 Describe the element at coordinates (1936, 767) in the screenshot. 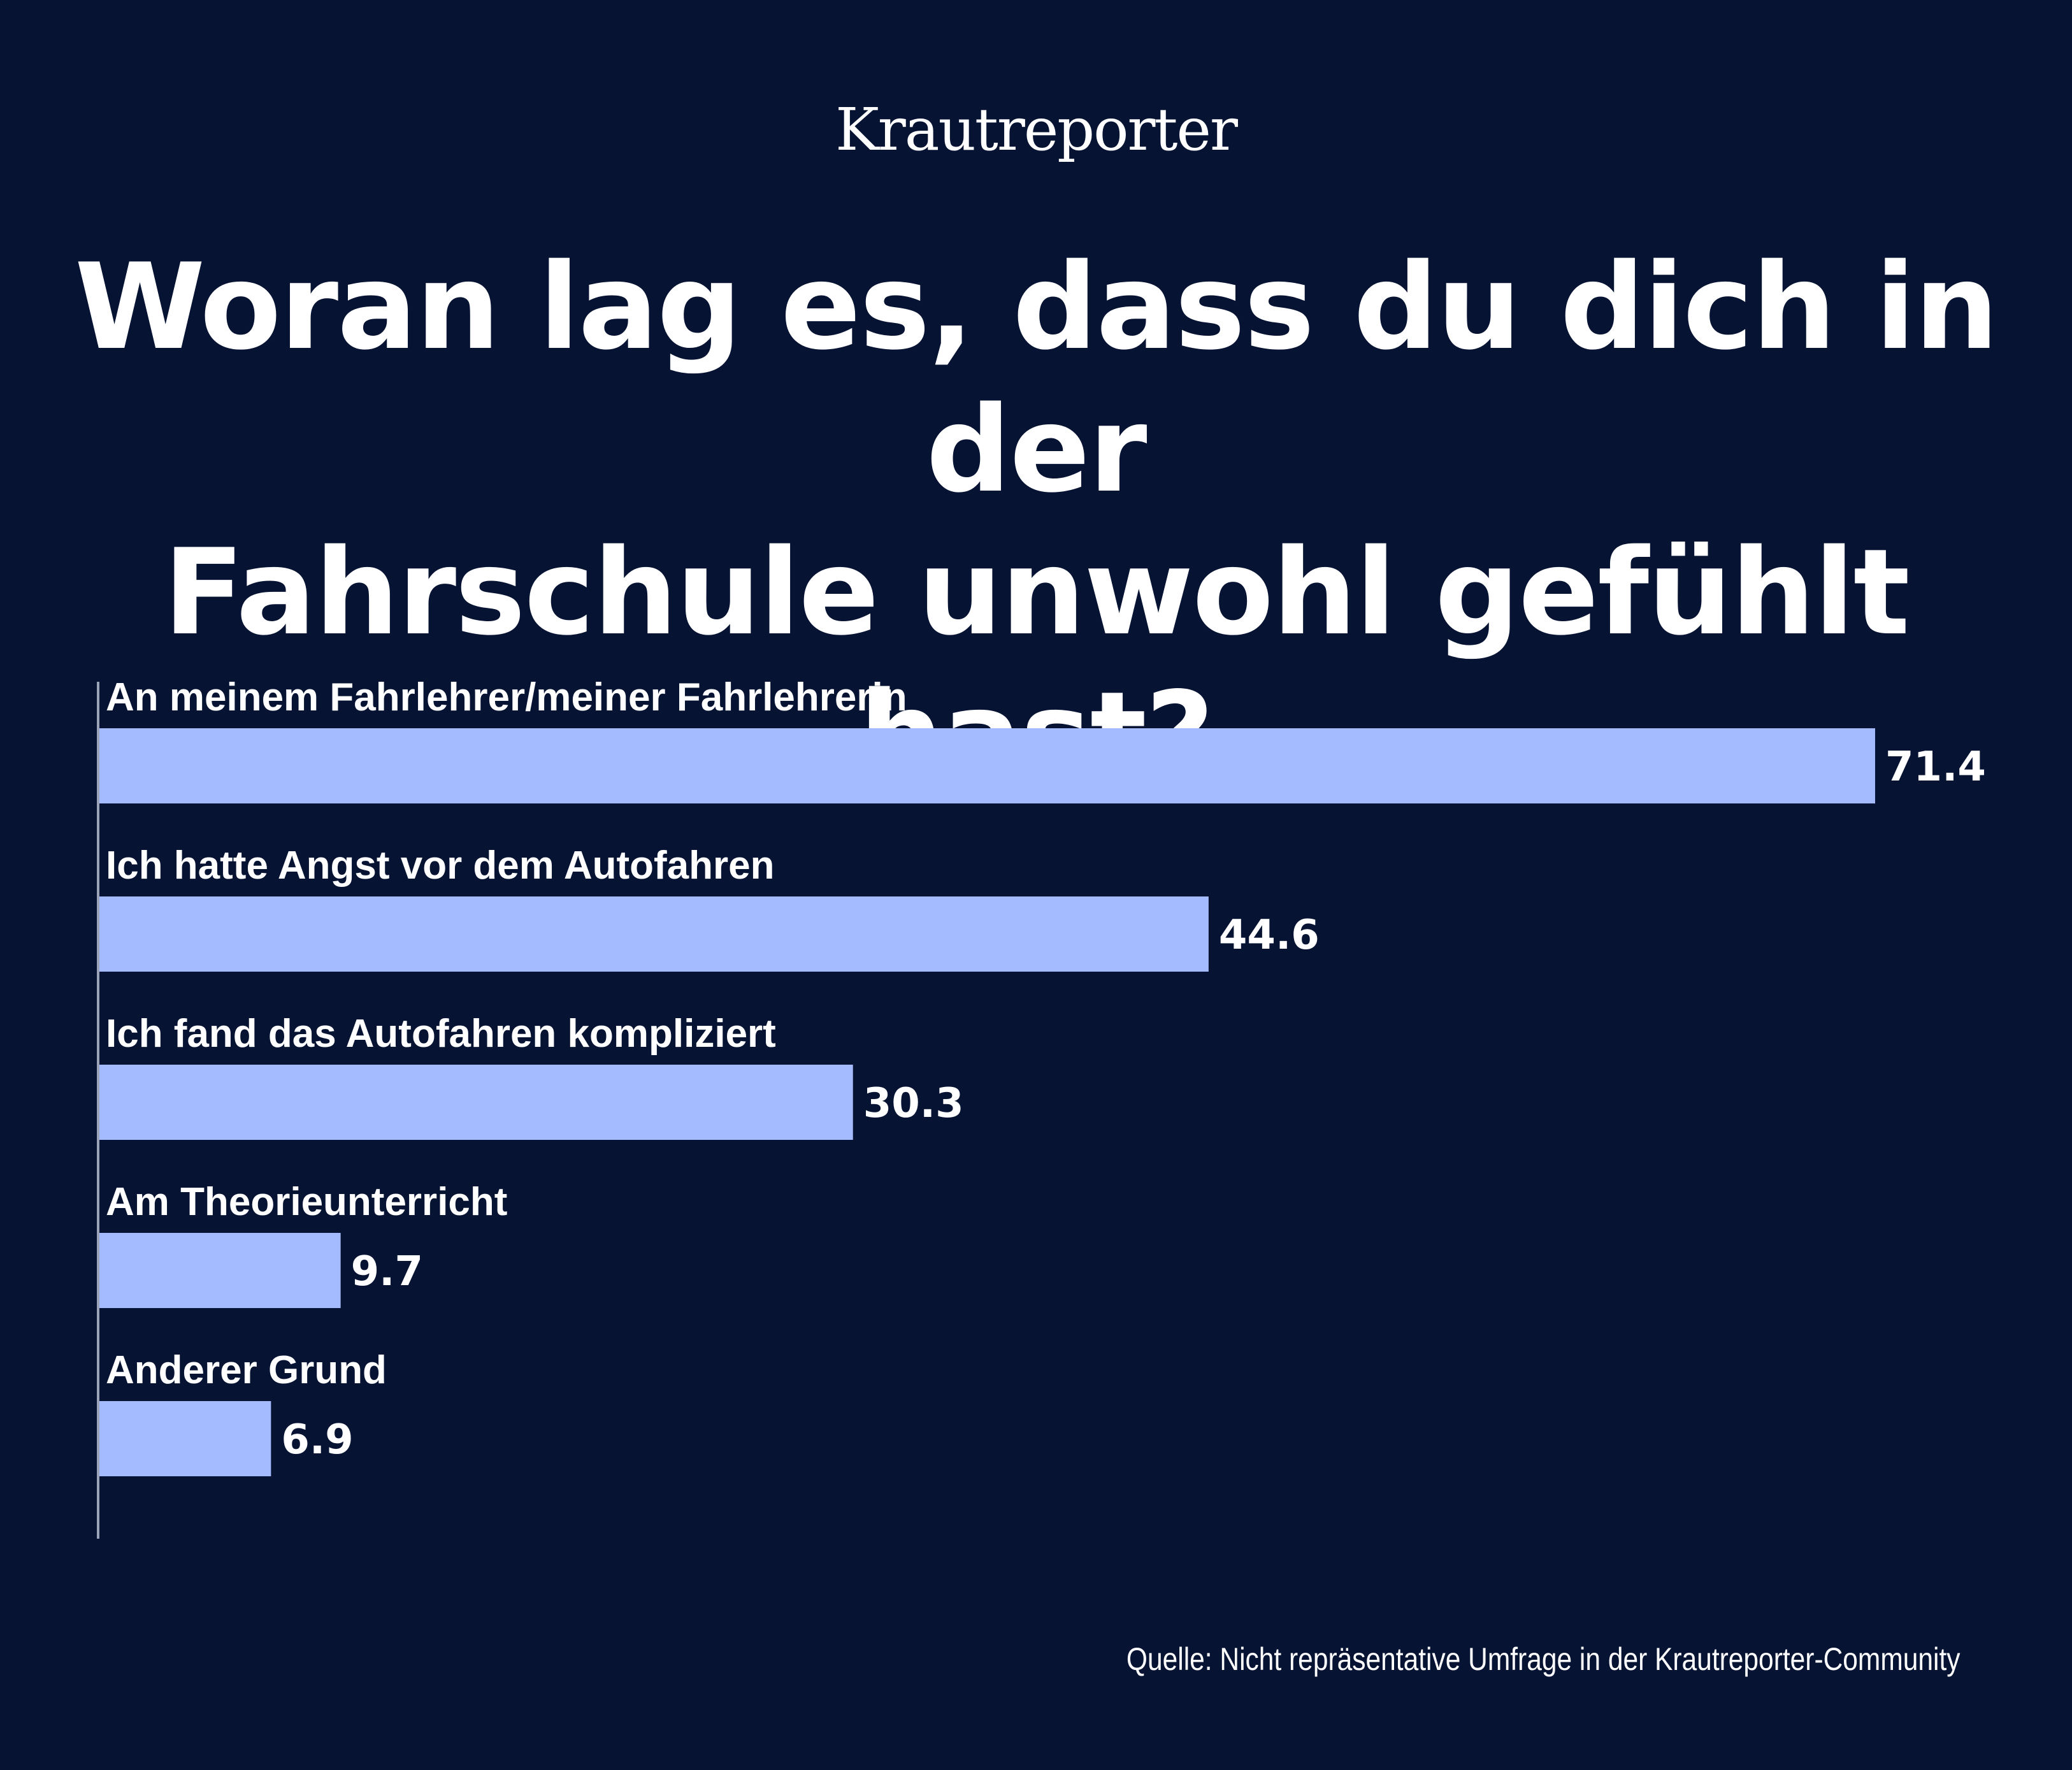

I see `value-label: 71.4` at that location.